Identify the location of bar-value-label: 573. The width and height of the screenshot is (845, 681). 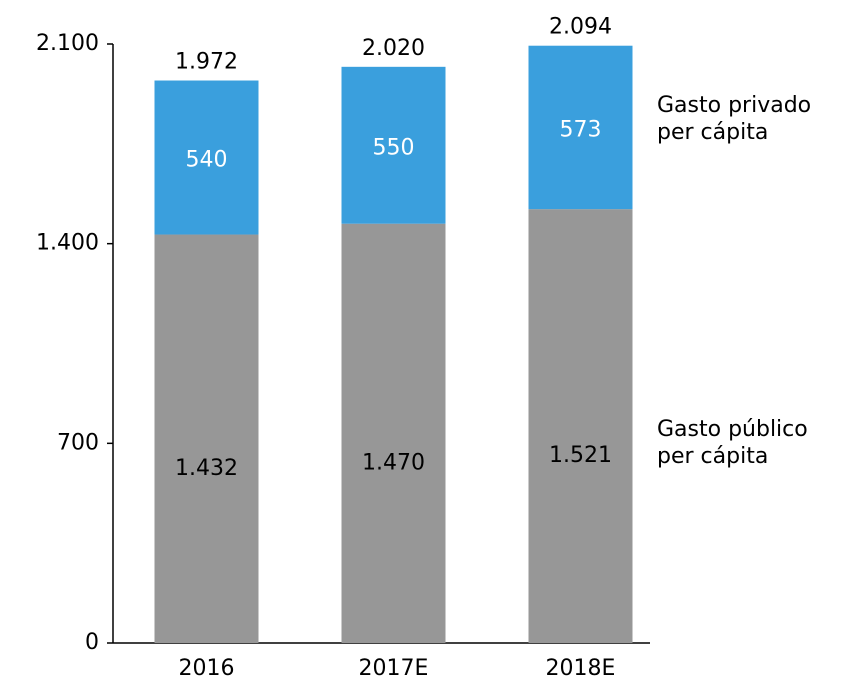
(581, 129).